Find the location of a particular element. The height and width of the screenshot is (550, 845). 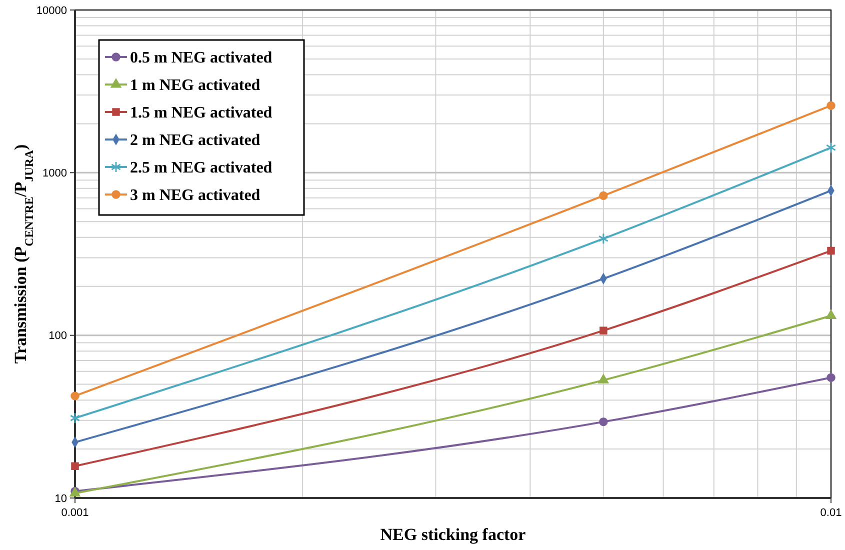

legend-label: 1 m NEG activated is located at coordinates (195, 85).